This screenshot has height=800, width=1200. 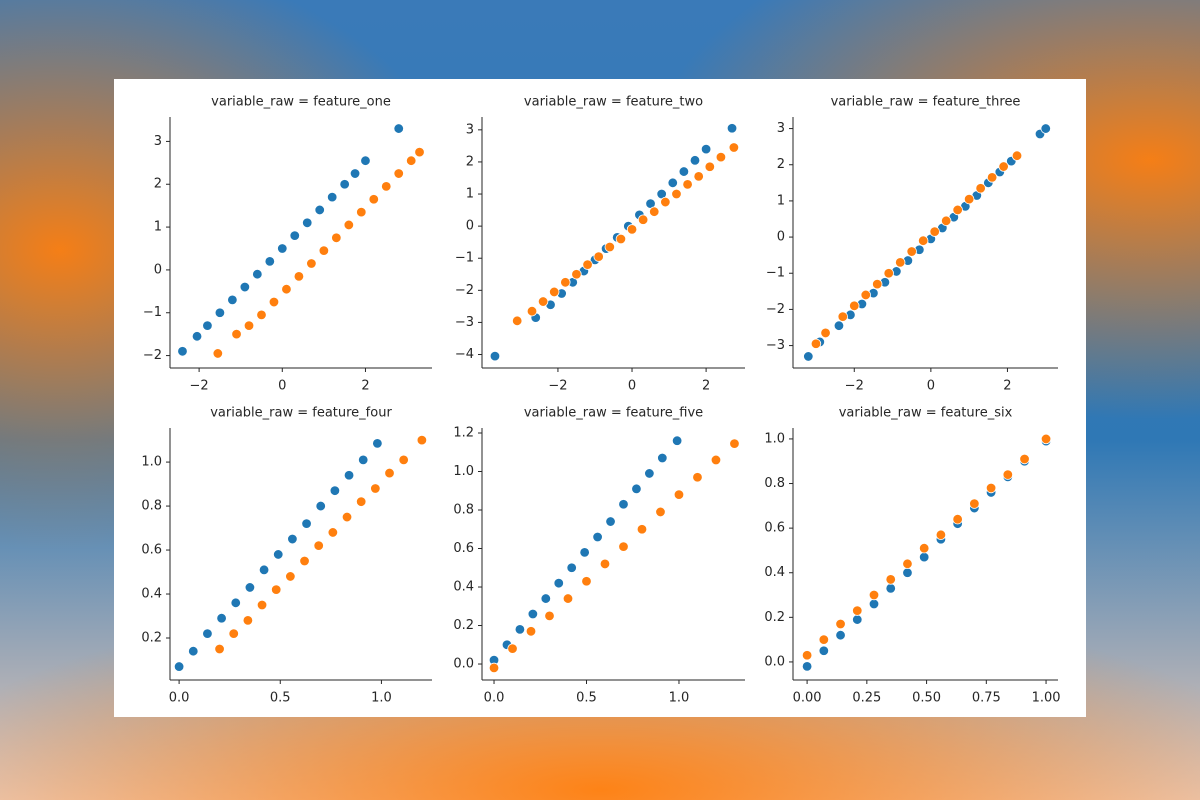 What do you see at coordinates (774, 438) in the screenshot?
I see `y-tick-label: 1.0` at bounding box center [774, 438].